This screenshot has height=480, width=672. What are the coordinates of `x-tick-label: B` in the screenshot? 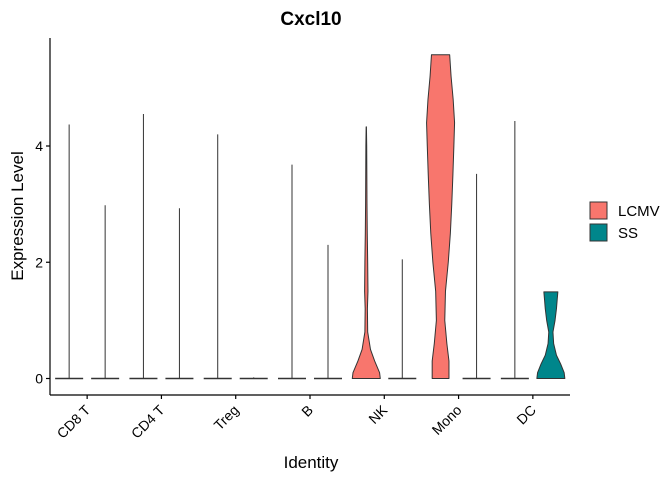 It's located at (307, 411).